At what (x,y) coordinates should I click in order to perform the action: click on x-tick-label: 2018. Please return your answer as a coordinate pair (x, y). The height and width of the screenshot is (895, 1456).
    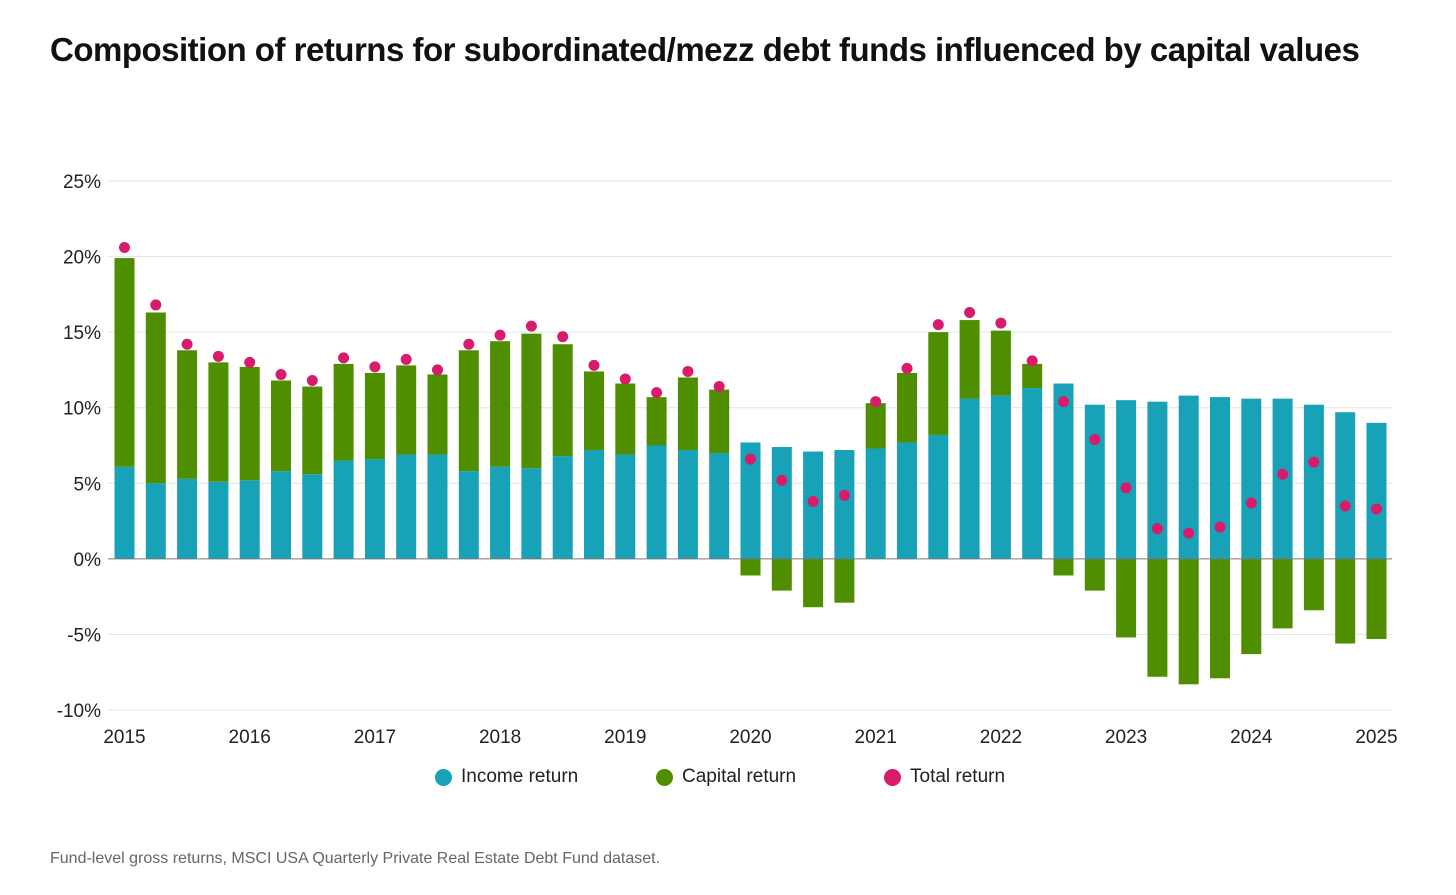
    Looking at the image, I should click on (500, 737).